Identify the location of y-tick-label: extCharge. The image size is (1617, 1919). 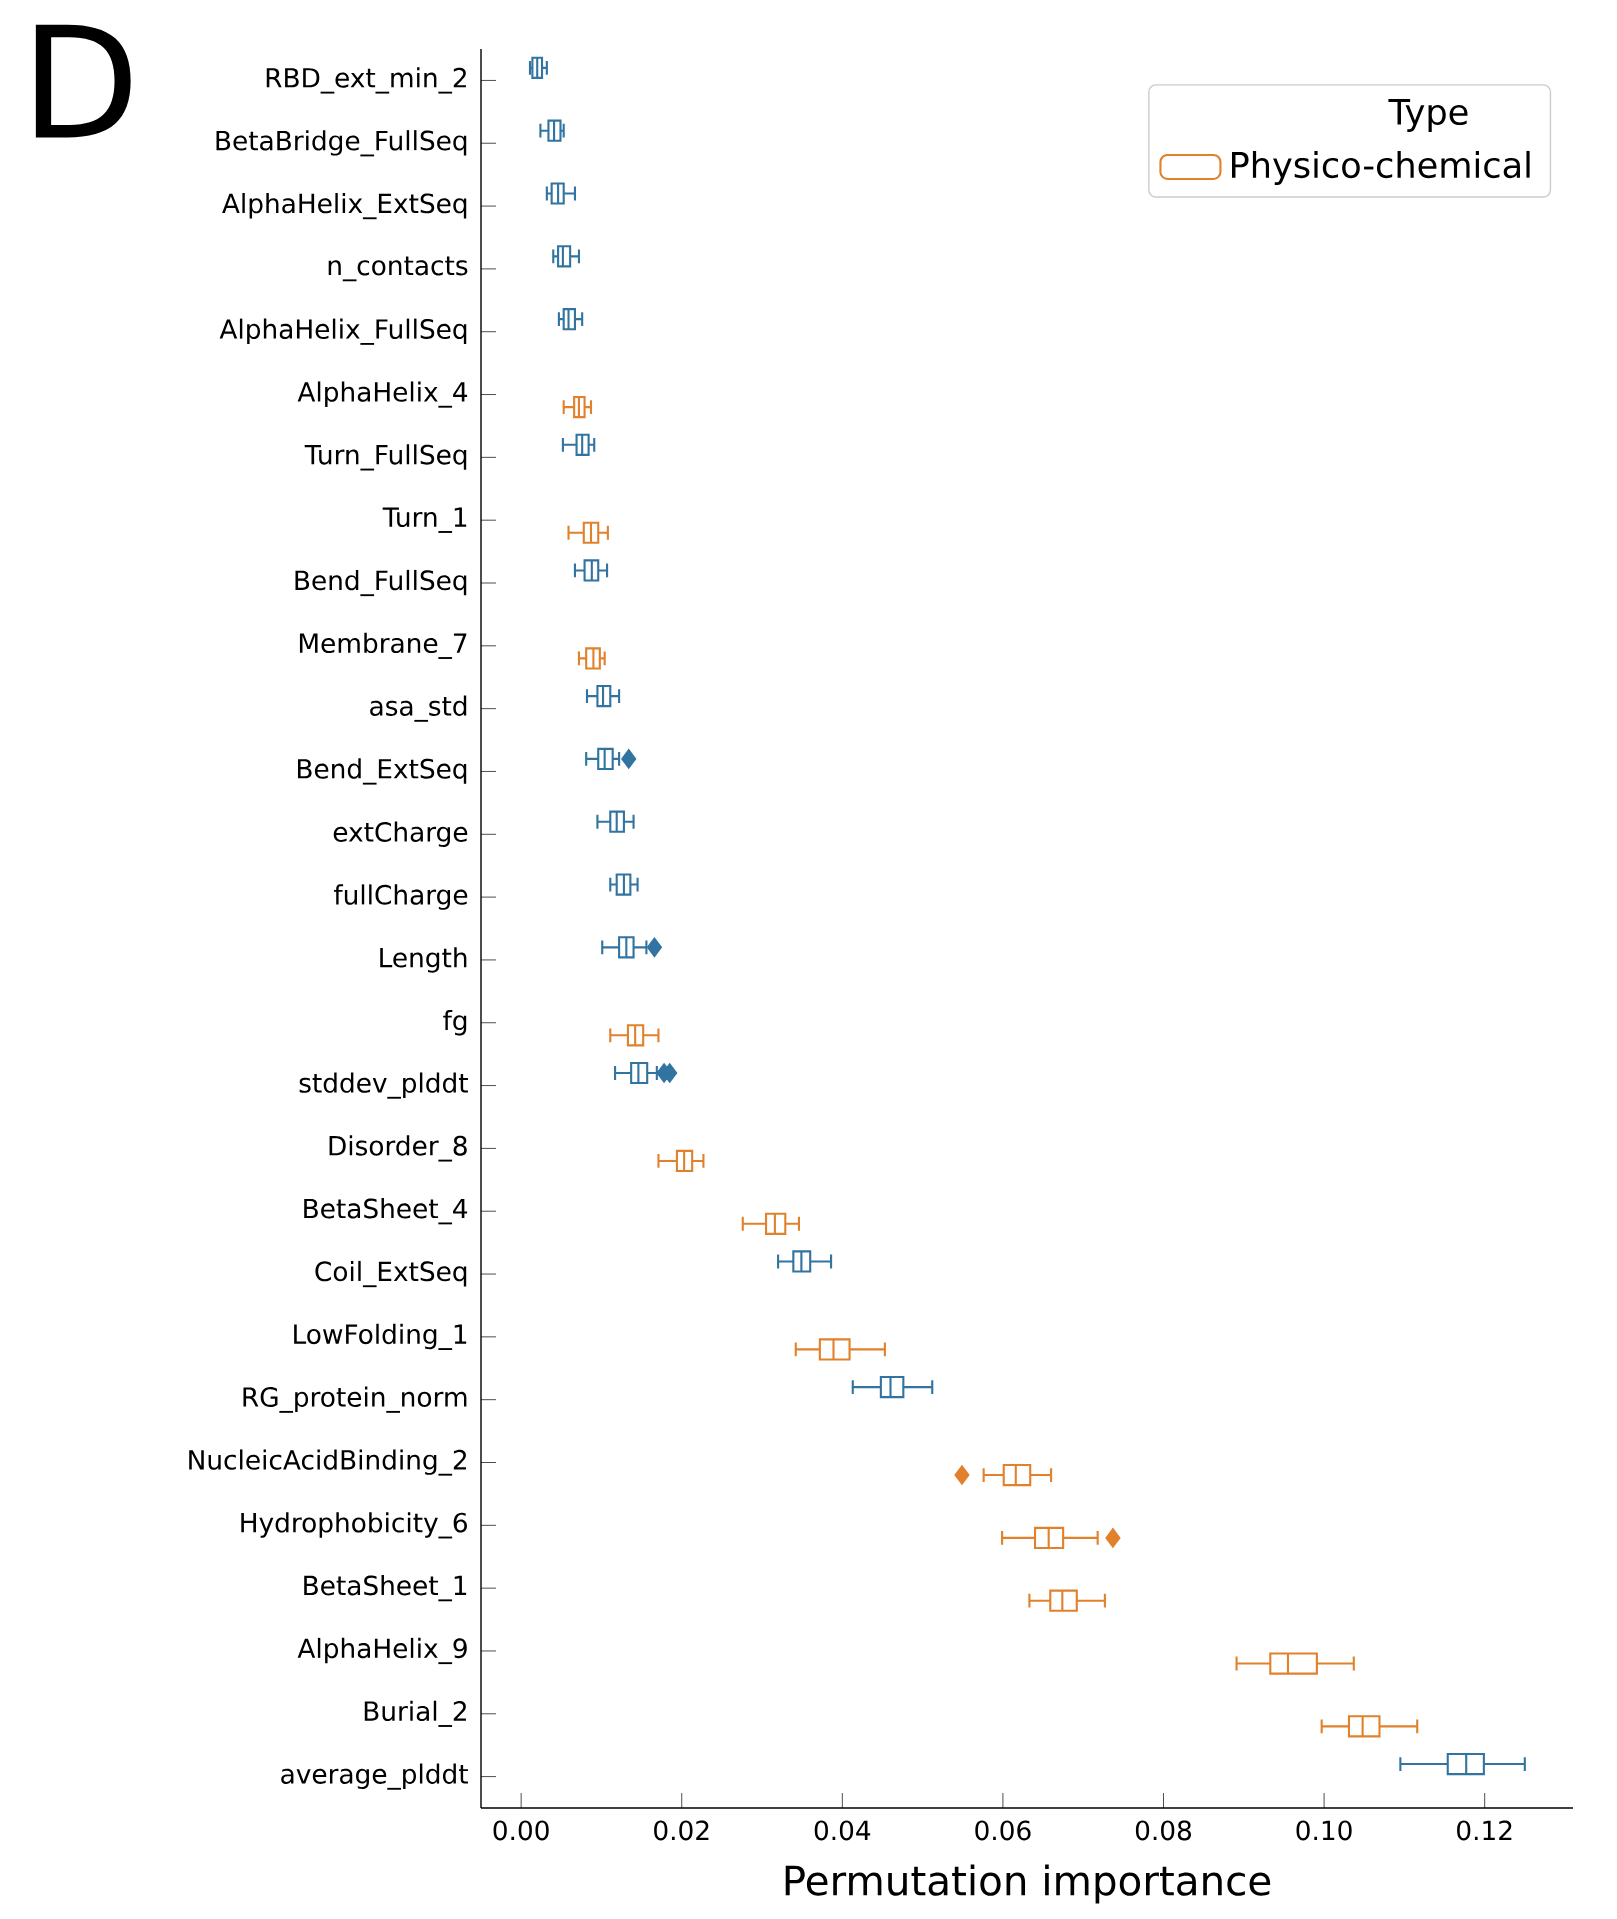
(400, 834).